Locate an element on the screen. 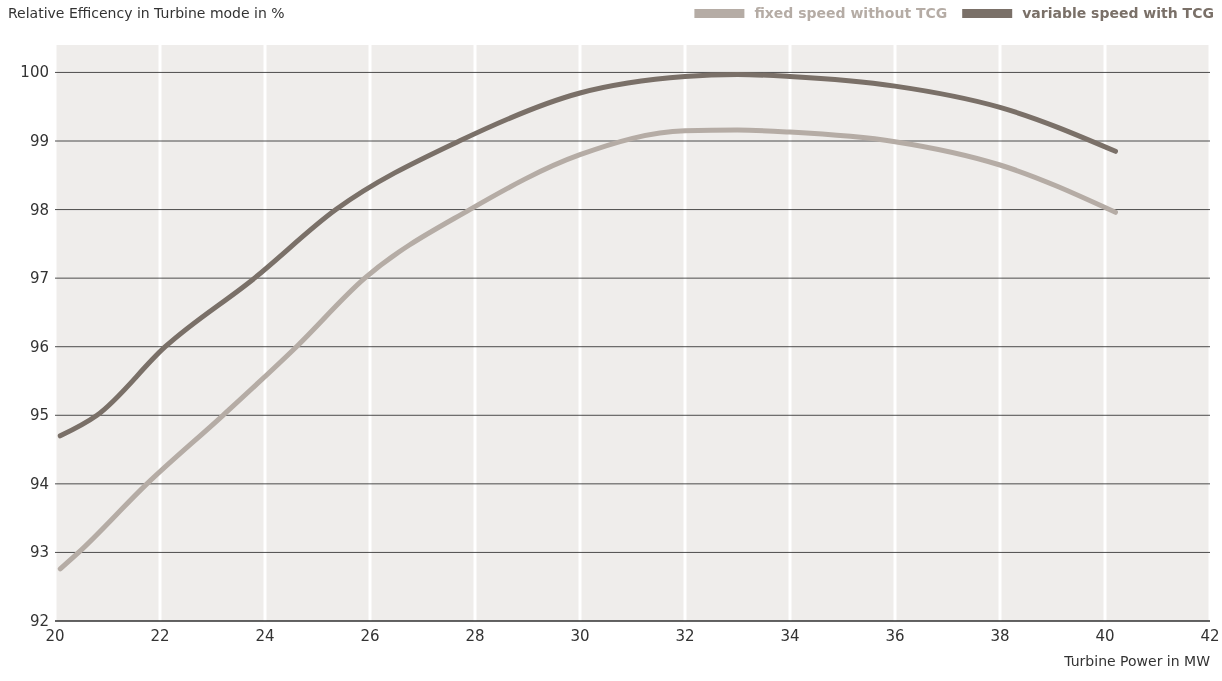 This screenshot has height=681, width=1222. x-tick-label: 38 is located at coordinates (1000, 636).